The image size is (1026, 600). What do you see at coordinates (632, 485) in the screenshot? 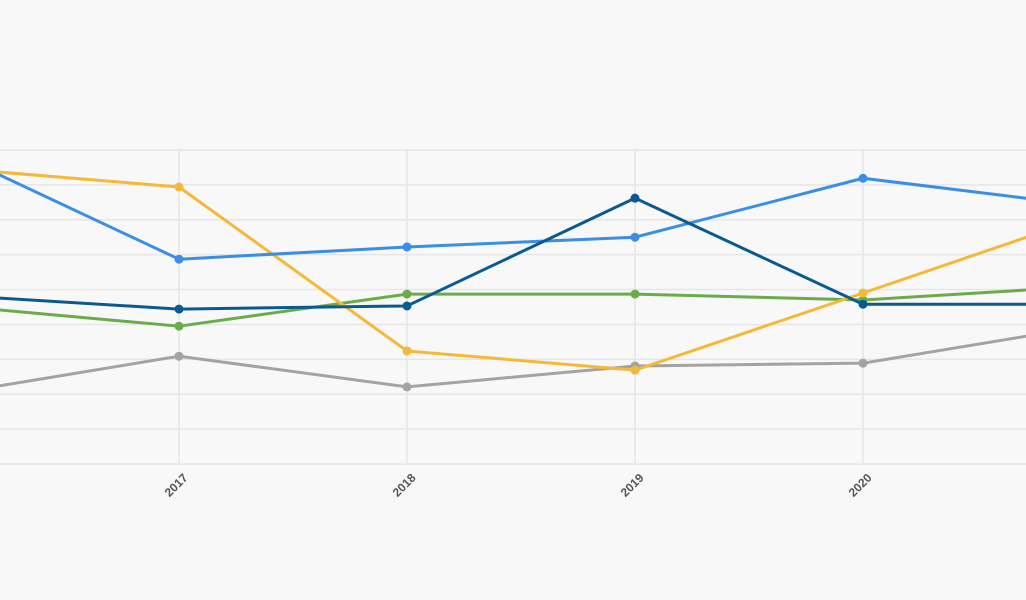
I see `x-tick-label: 2019` at bounding box center [632, 485].